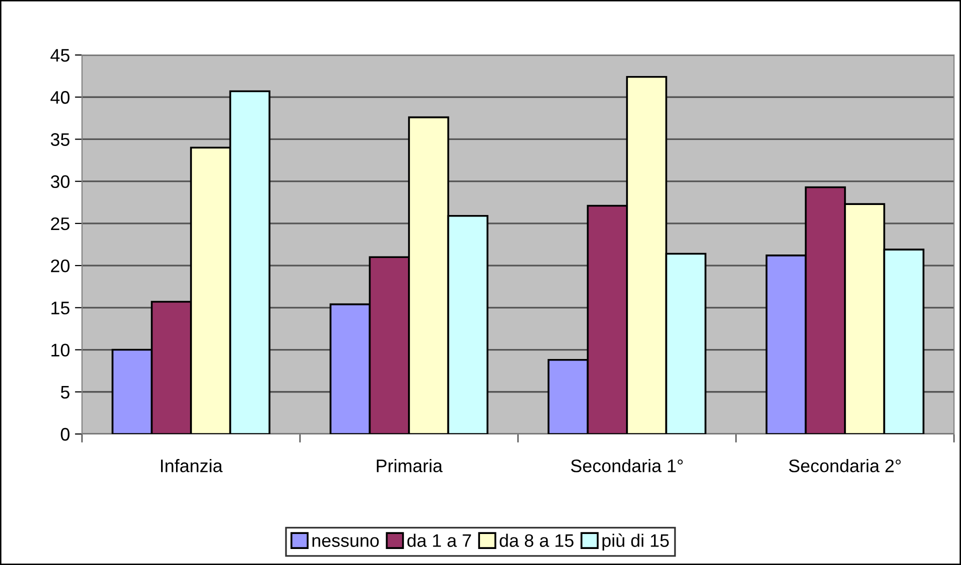  I want to click on x-tick-label: Primaria, so click(409, 465).